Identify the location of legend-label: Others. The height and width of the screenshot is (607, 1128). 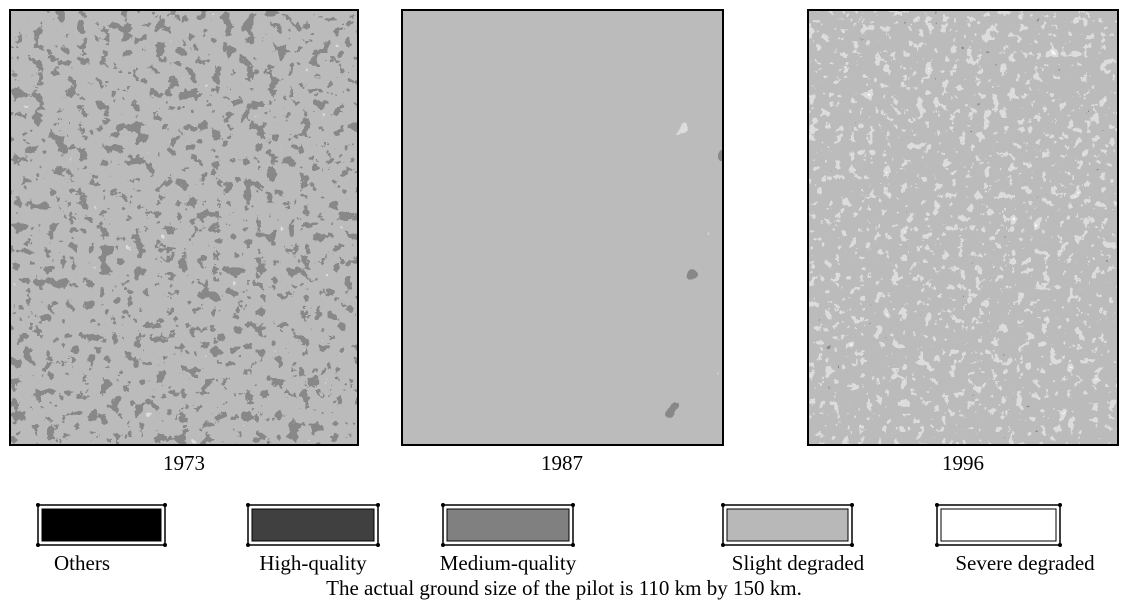
(82, 563).